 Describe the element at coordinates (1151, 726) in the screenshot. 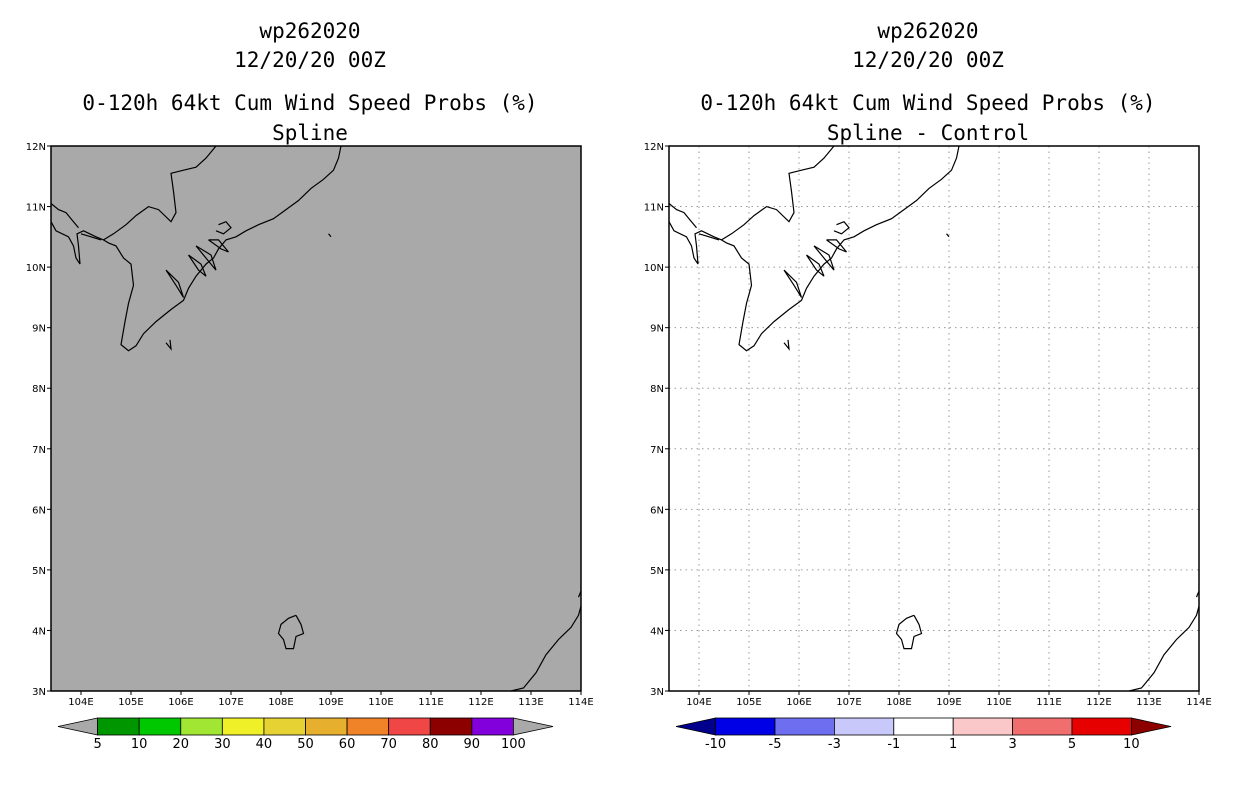

I see `panel2-colorbar-high-triangle` at that location.